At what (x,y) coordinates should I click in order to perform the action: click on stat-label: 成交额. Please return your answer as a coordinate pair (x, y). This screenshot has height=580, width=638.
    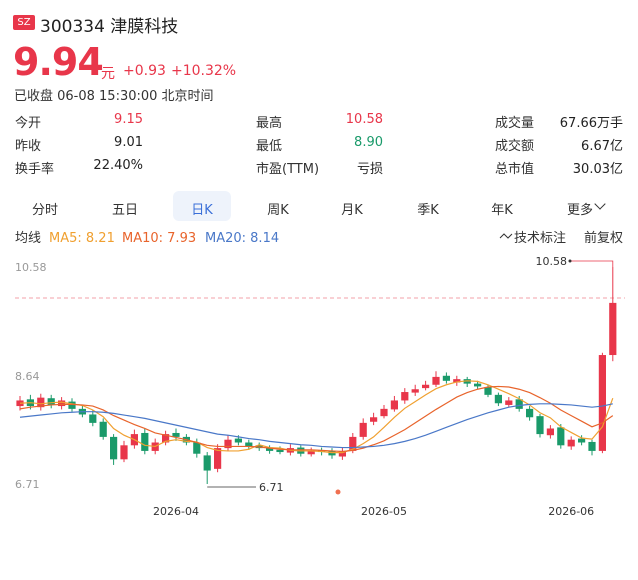
    Looking at the image, I should click on (515, 146).